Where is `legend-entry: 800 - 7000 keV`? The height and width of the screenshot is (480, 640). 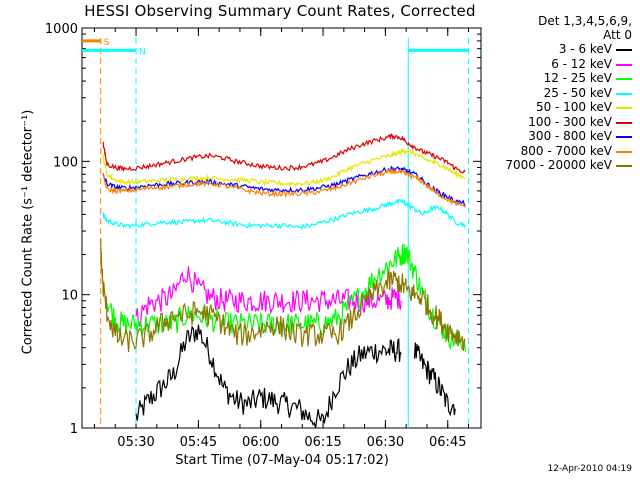 legend-entry: 800 - 7000 keV is located at coordinates (561, 151).